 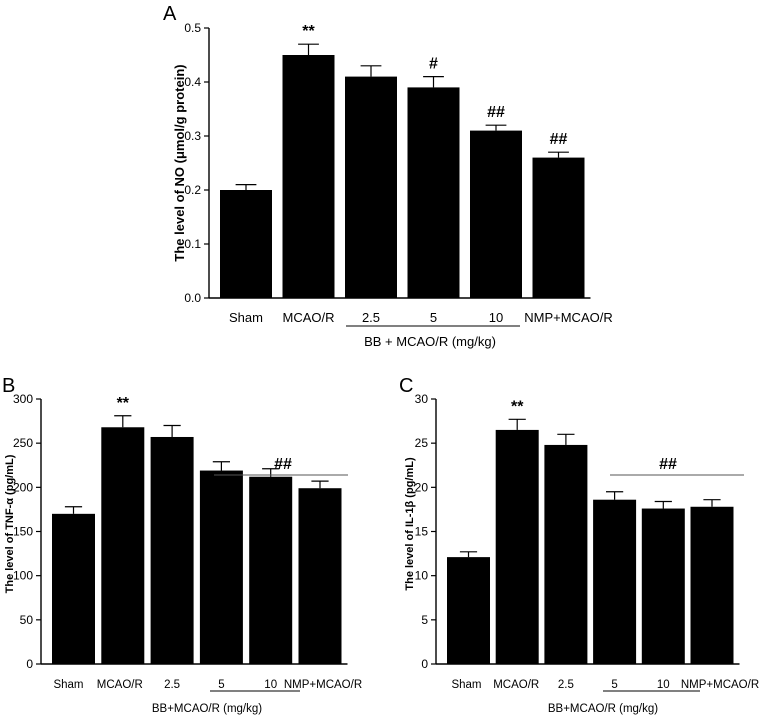 What do you see at coordinates (207, 709) in the screenshot?
I see `group-label-b: BB+MCAO/R (mg/kg)` at bounding box center [207, 709].